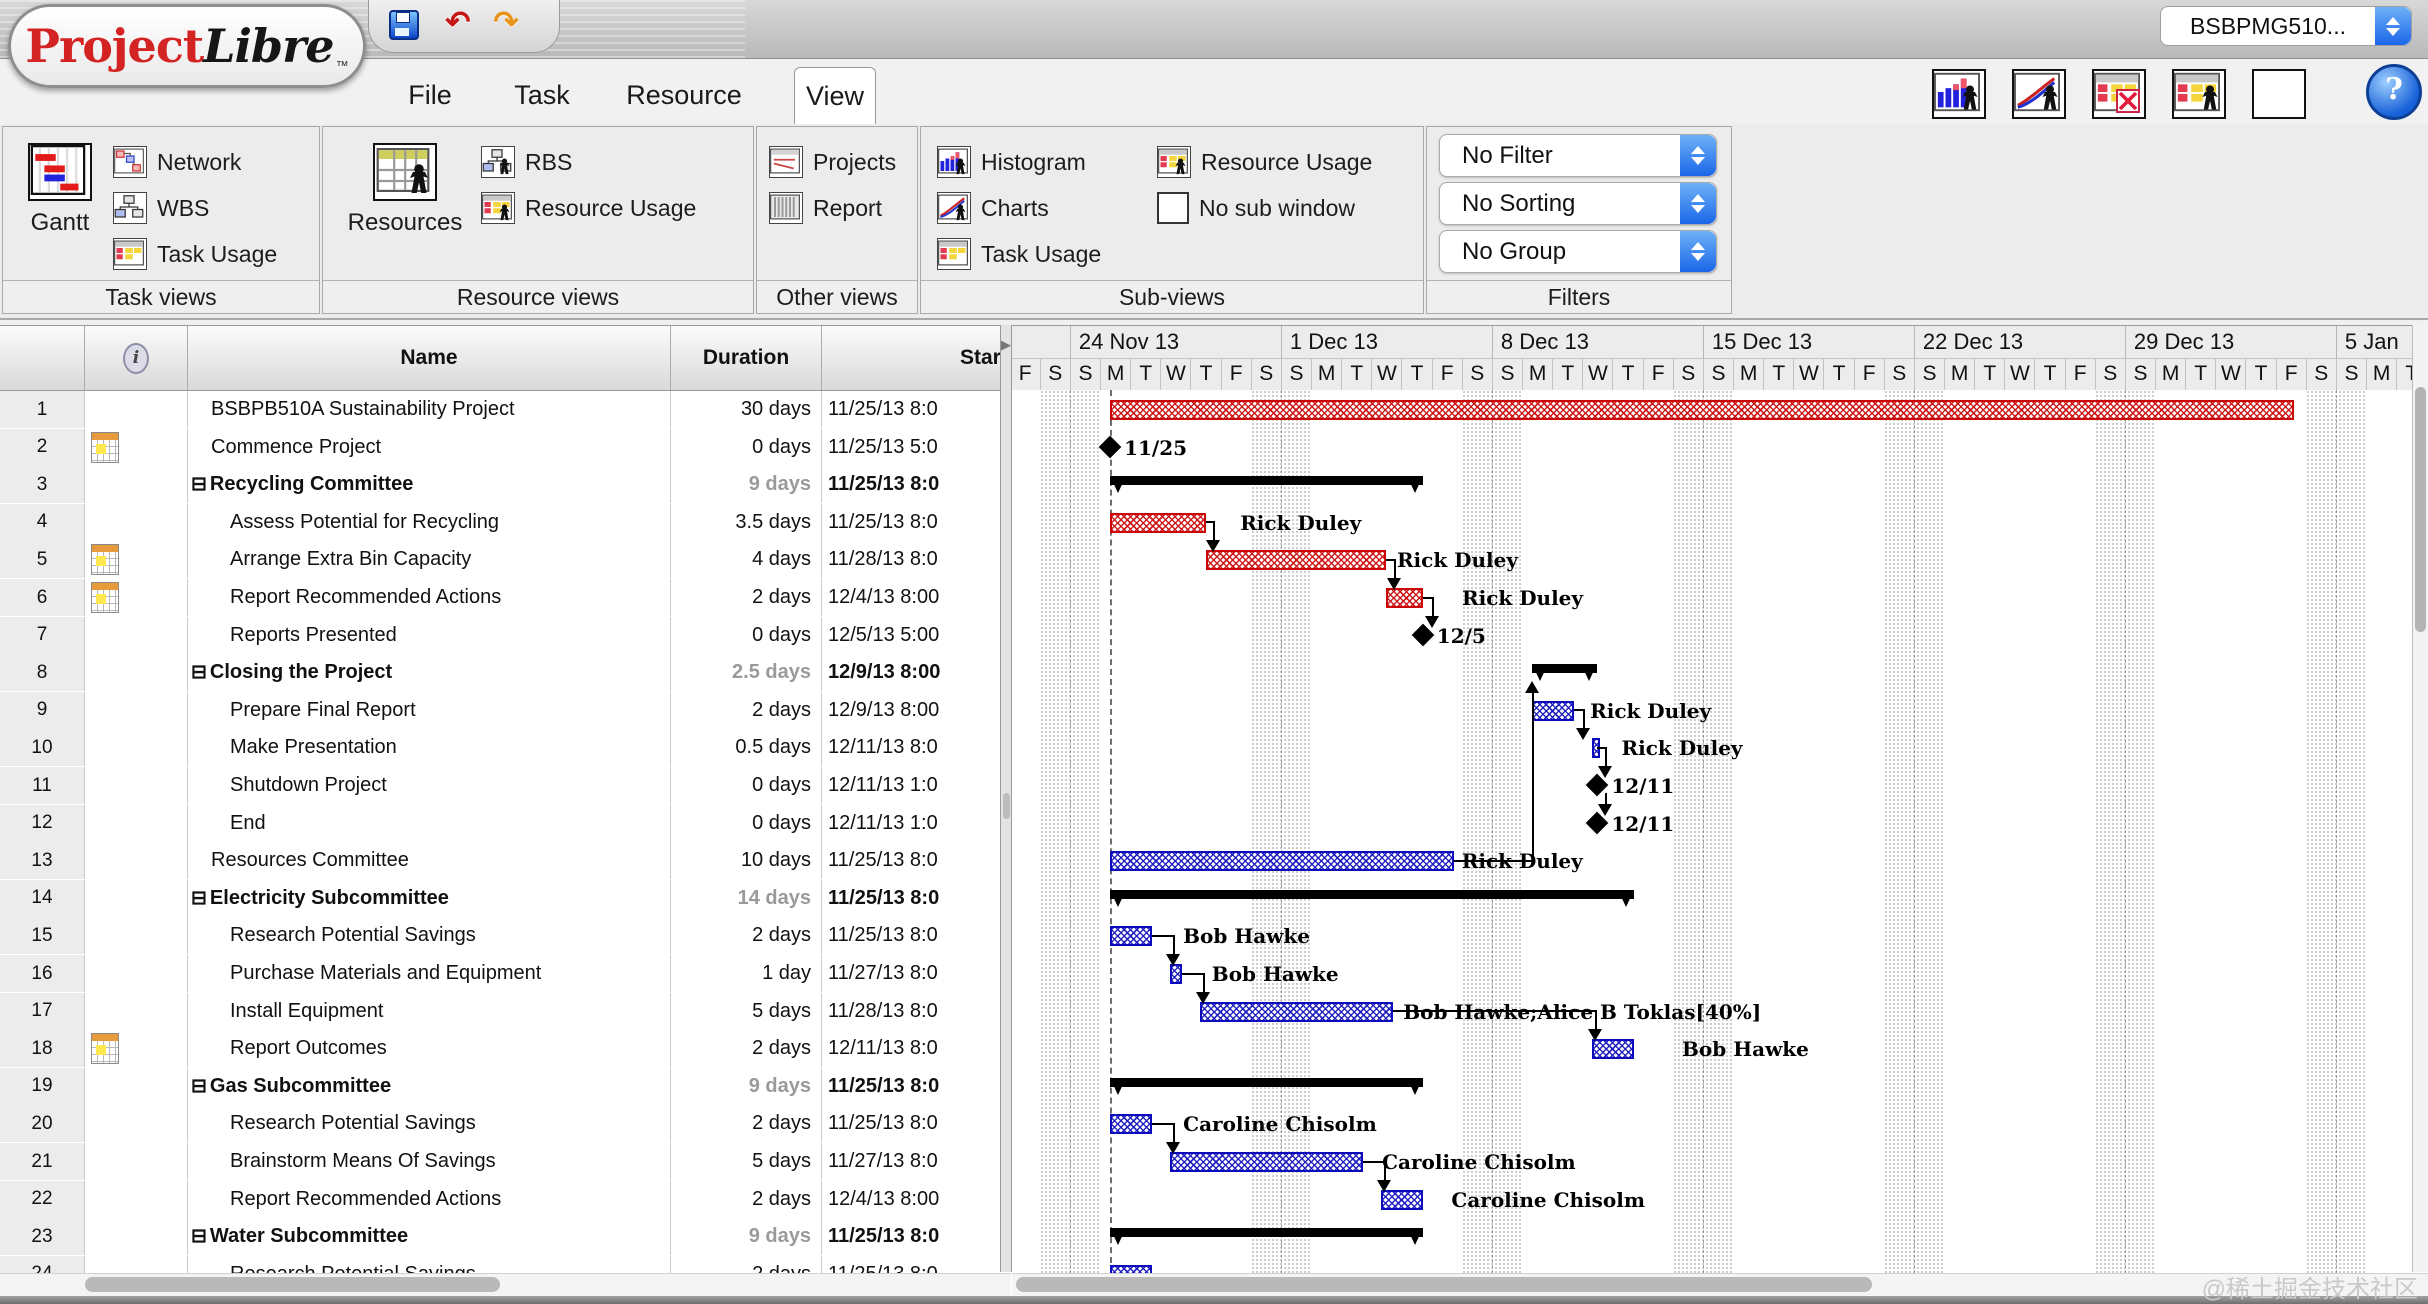 The height and width of the screenshot is (1304, 2428). What do you see at coordinates (1578, 251) in the screenshot?
I see `group-dropdown: No Group` at bounding box center [1578, 251].